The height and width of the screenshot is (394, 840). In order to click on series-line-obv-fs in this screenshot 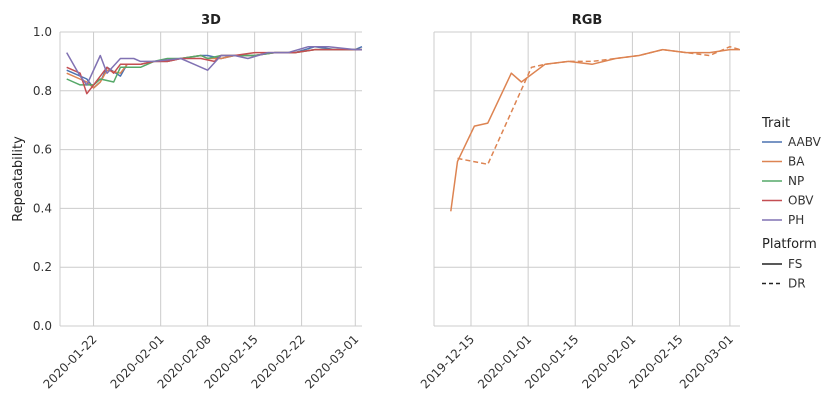, I will do `click(214, 71)`.